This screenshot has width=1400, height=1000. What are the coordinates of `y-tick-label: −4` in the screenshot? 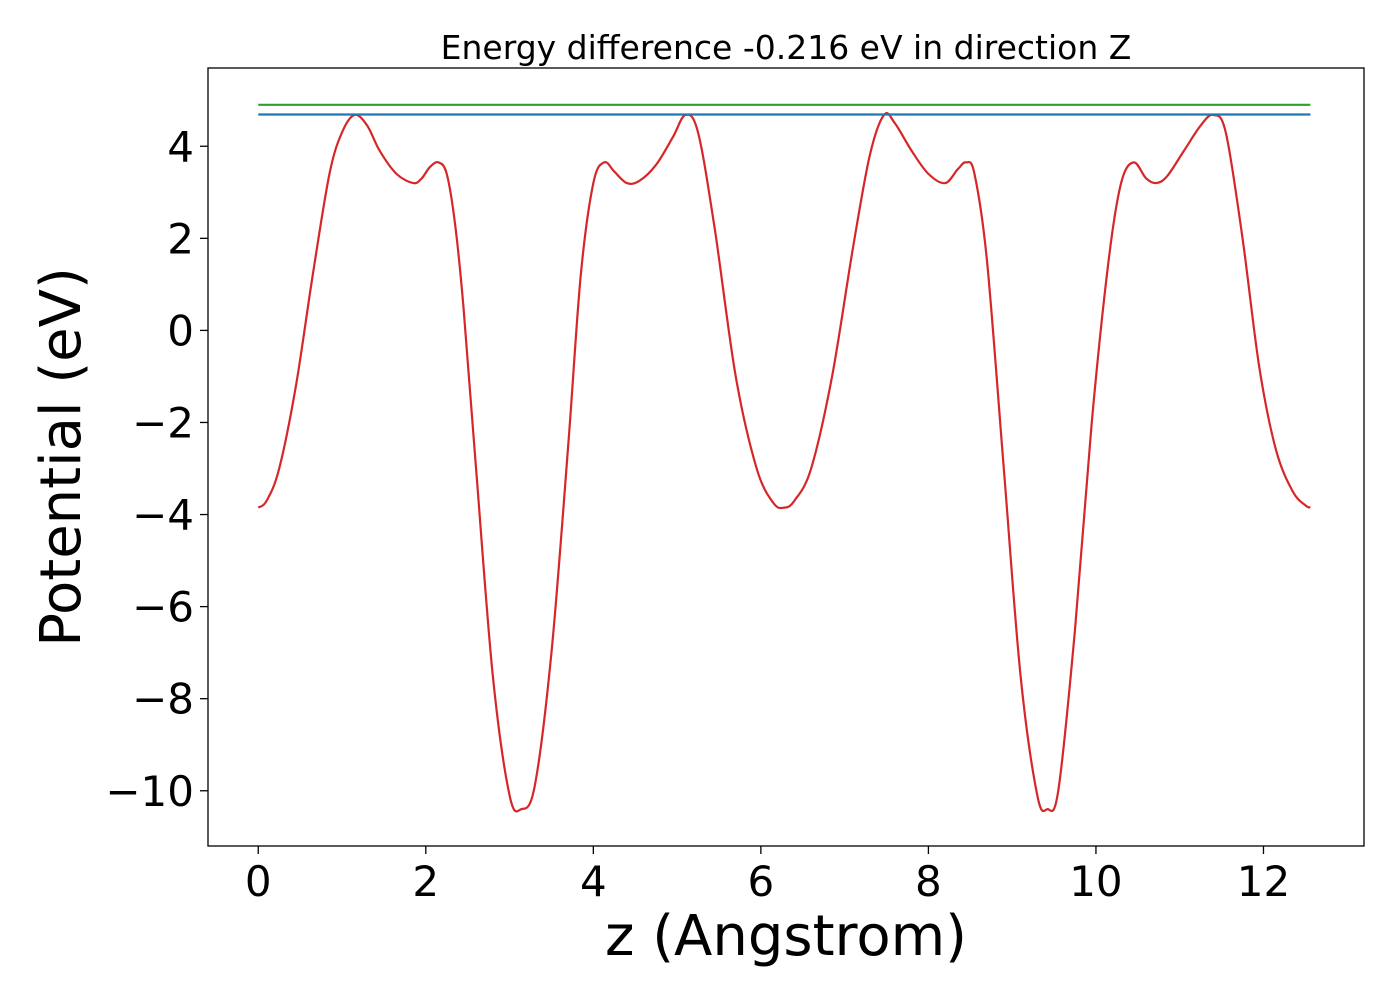 It's located at (163, 515).